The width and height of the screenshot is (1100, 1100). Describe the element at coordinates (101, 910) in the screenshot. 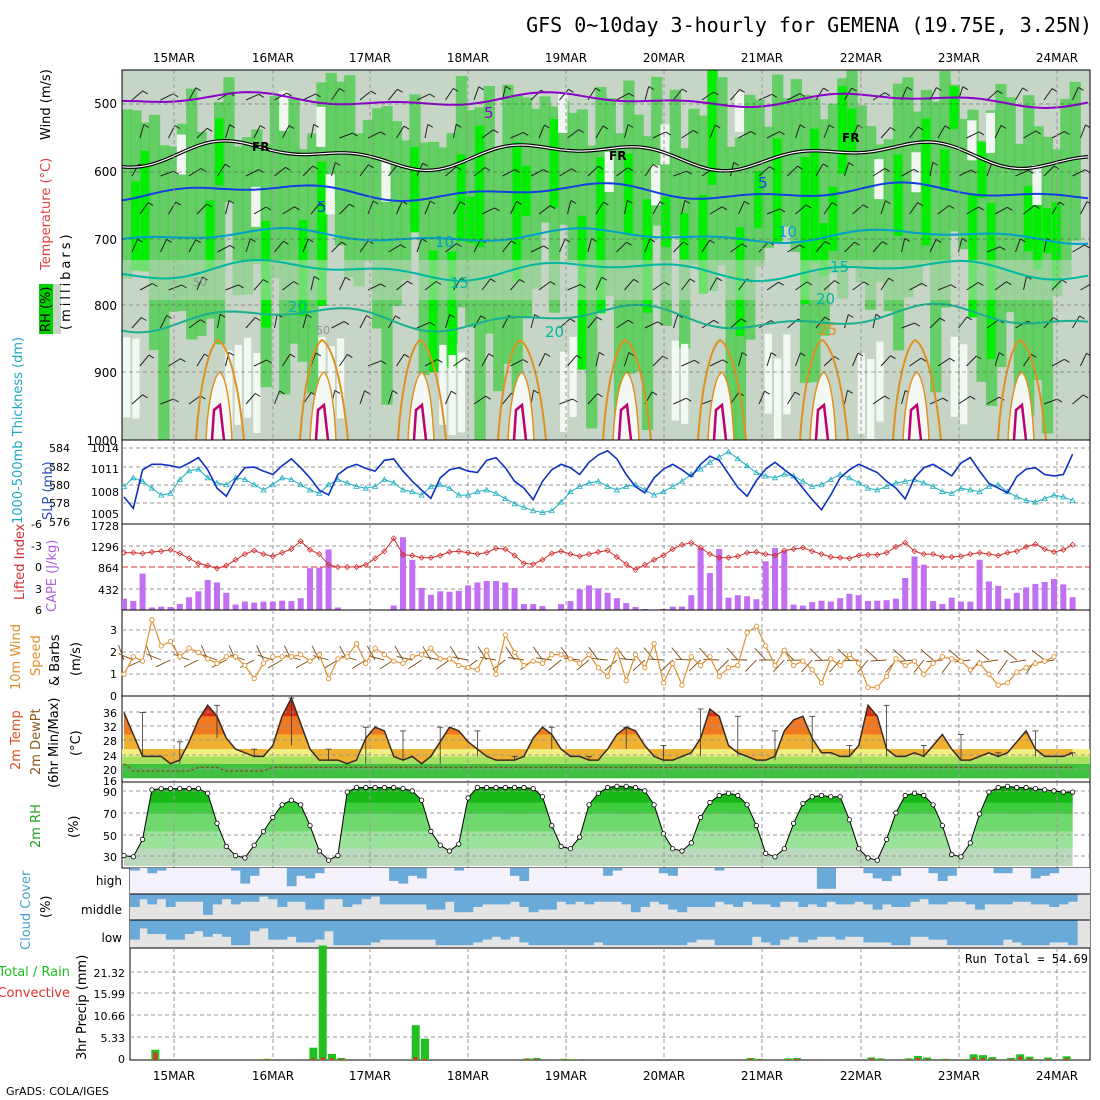

I see `cloud-level-label: middle` at that location.